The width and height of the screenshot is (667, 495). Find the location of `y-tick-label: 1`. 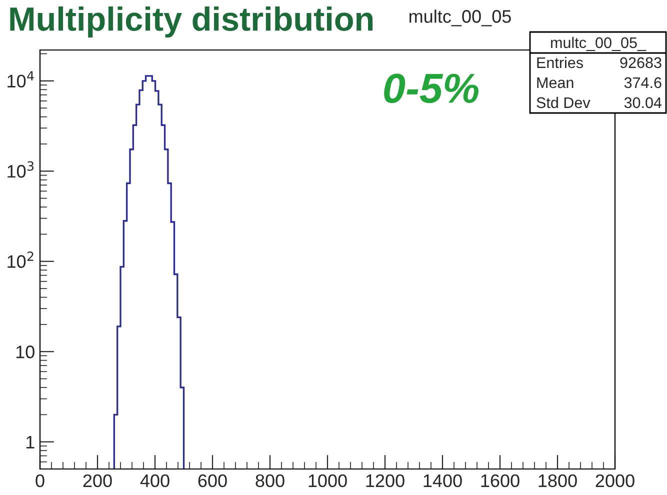

y-tick-label: 1 is located at coordinates (30, 442).